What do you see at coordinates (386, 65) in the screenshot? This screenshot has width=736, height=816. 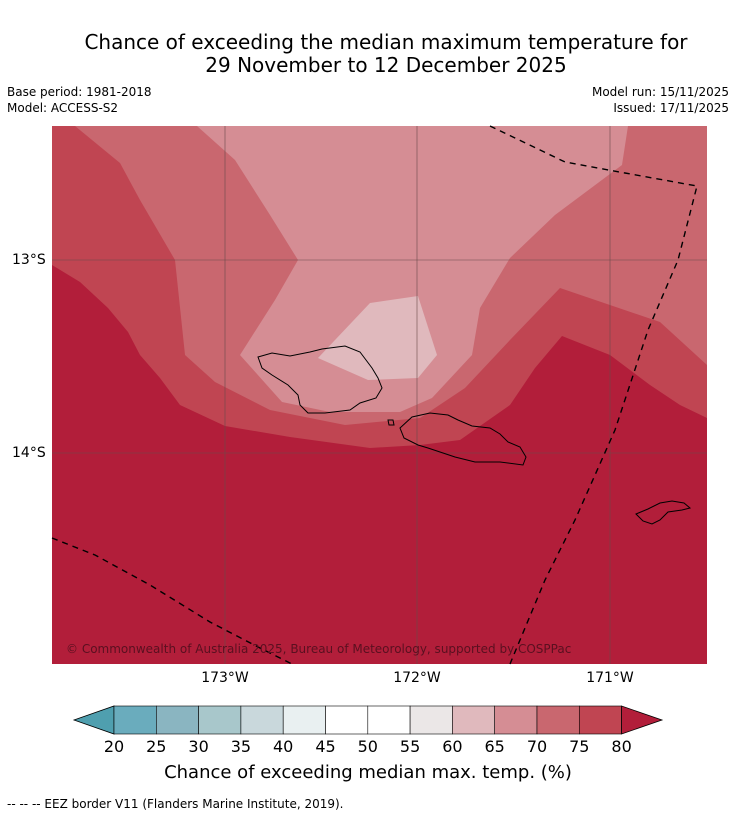 I see `title-line-2: 29 November to 12 December 2025` at bounding box center [386, 65].